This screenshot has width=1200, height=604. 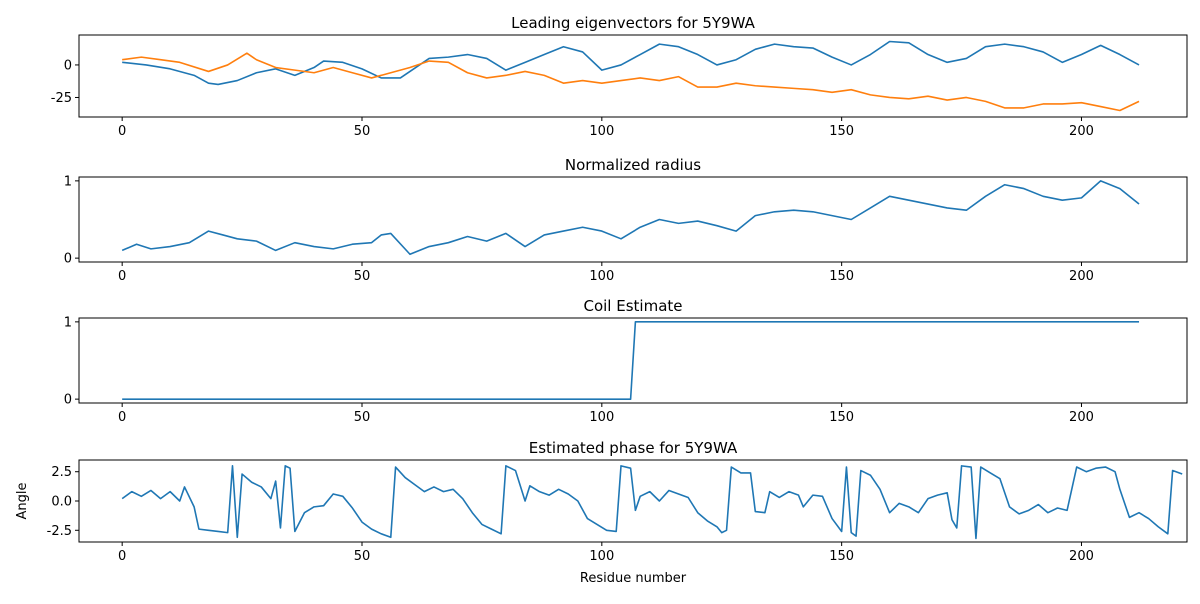 What do you see at coordinates (633, 165) in the screenshot?
I see `chart-title: Normalized radius` at bounding box center [633, 165].